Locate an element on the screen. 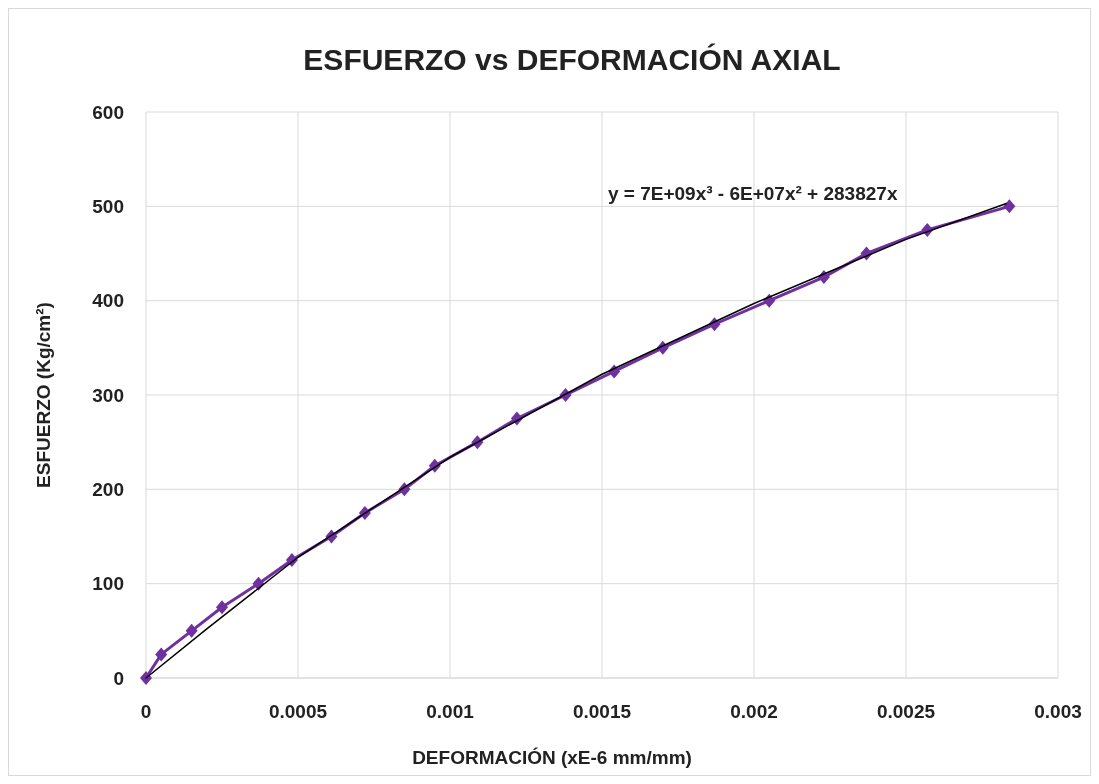 The height and width of the screenshot is (784, 1099). x-tick-label: 0.0015 is located at coordinates (602, 711).